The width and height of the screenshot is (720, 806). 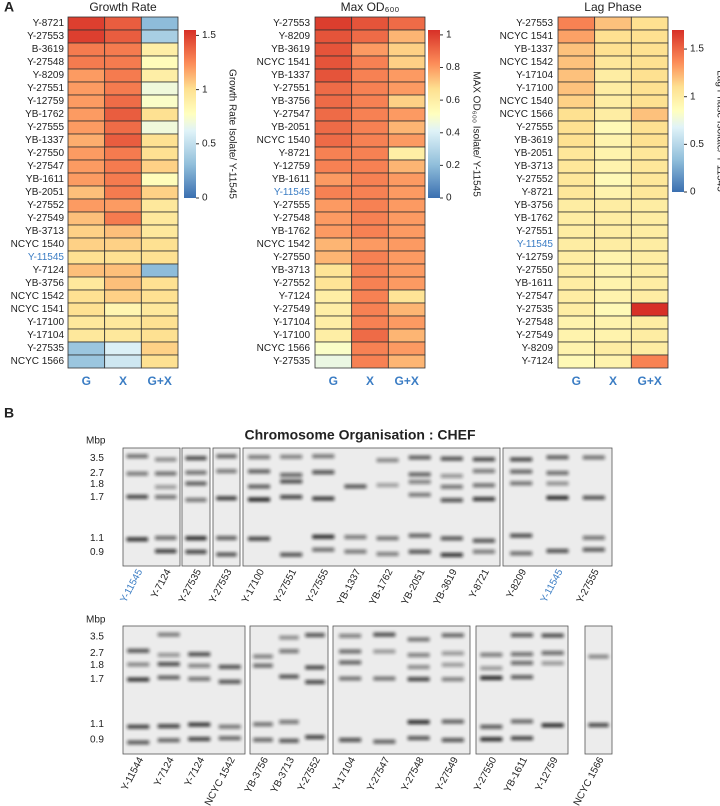 What do you see at coordinates (49, 270) in the screenshot?
I see `row-label: Y-7124` at bounding box center [49, 270].